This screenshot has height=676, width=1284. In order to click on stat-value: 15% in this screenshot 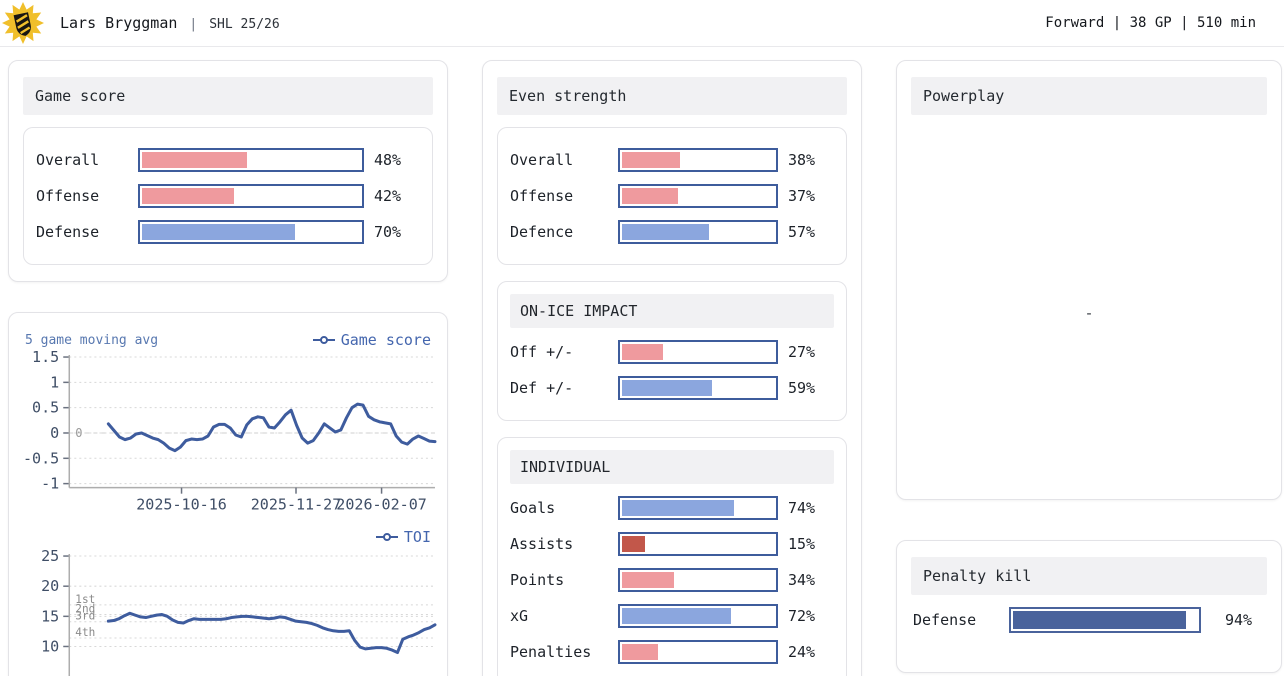, I will do `click(802, 544)`.